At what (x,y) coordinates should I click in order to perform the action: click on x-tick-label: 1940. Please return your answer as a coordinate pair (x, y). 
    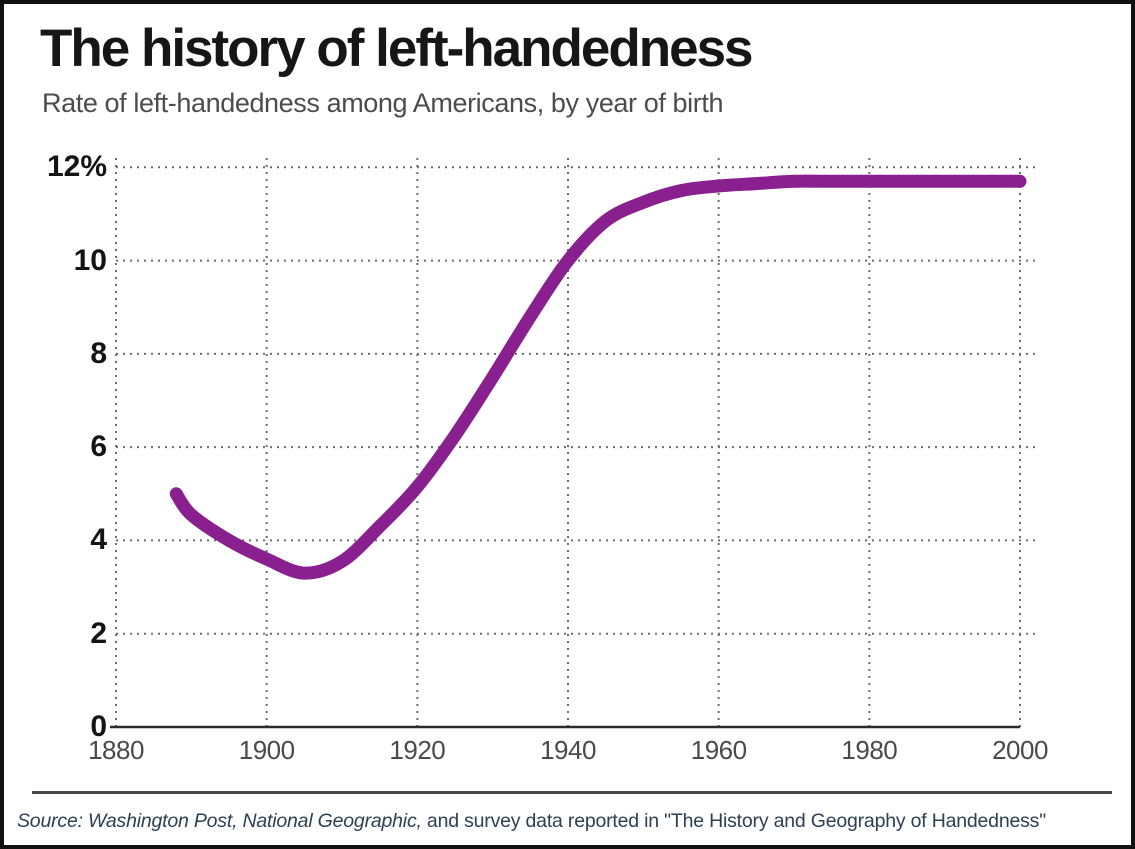
    Looking at the image, I should click on (568, 750).